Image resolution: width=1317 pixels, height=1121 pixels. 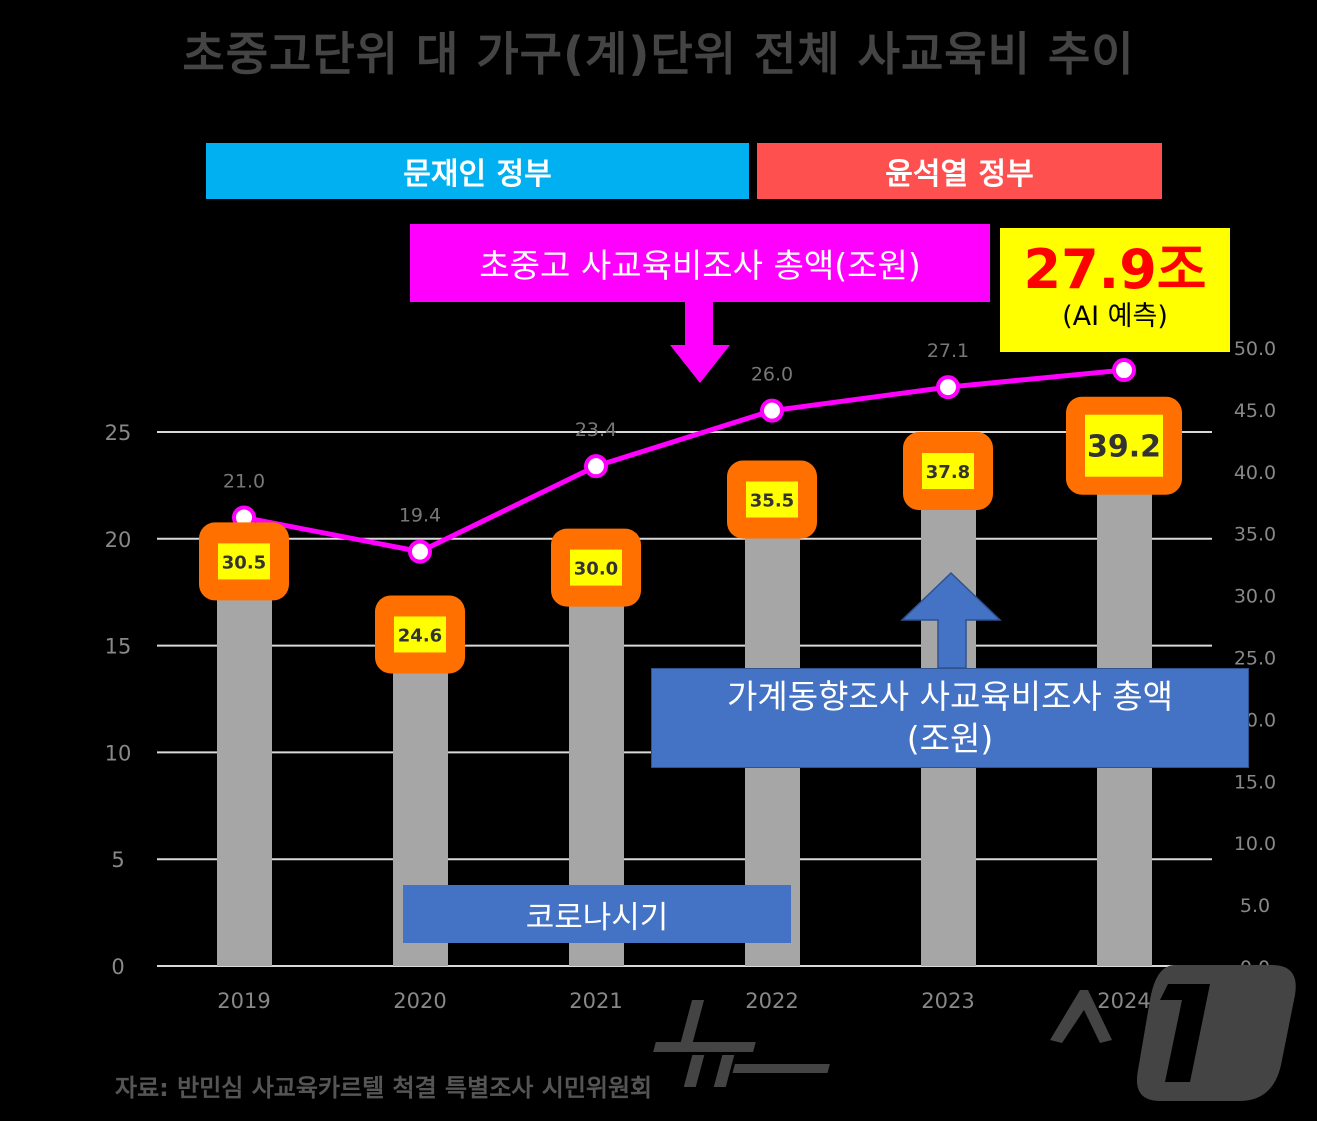 What do you see at coordinates (700, 263) in the screenshot?
I see `survey-total-label: 초중고 사교육비조사 총액(조원)` at bounding box center [700, 263].